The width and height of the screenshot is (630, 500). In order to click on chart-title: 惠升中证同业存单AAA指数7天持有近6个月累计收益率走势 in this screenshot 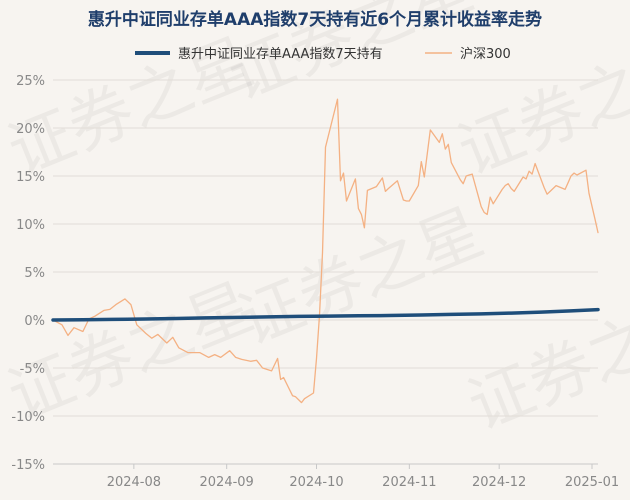, I will do `click(315, 19)`.